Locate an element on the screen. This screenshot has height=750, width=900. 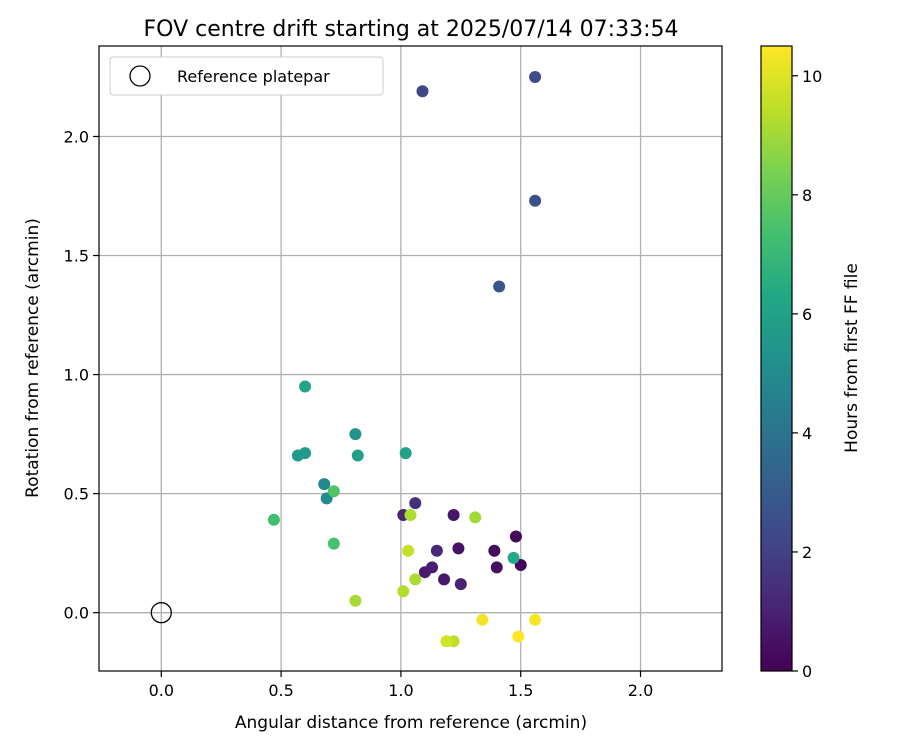
colorbar: 0 2 4 6 8 10 Hours from first FF file is located at coordinates (811, 363).